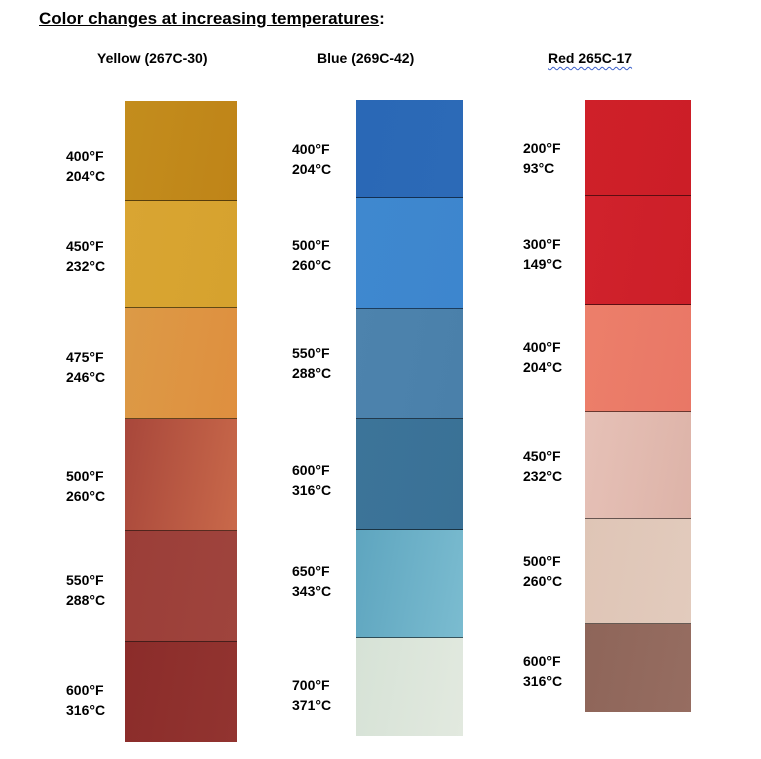 This screenshot has height=759, width=761. What do you see at coordinates (590, 58) in the screenshot?
I see `column-header-red: Red 265C-17` at bounding box center [590, 58].